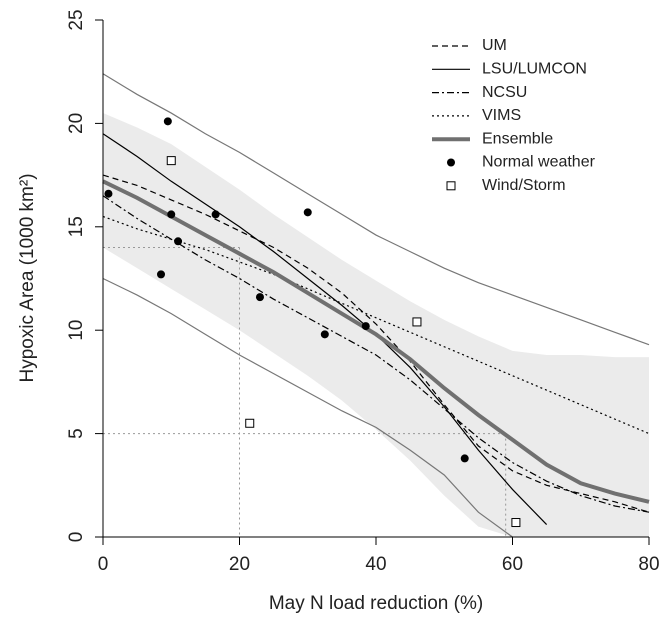 Image resolution: width=662 pixels, height=617 pixels. Describe the element at coordinates (76, 330) in the screenshot. I see `y-tick-label: 10` at that location.